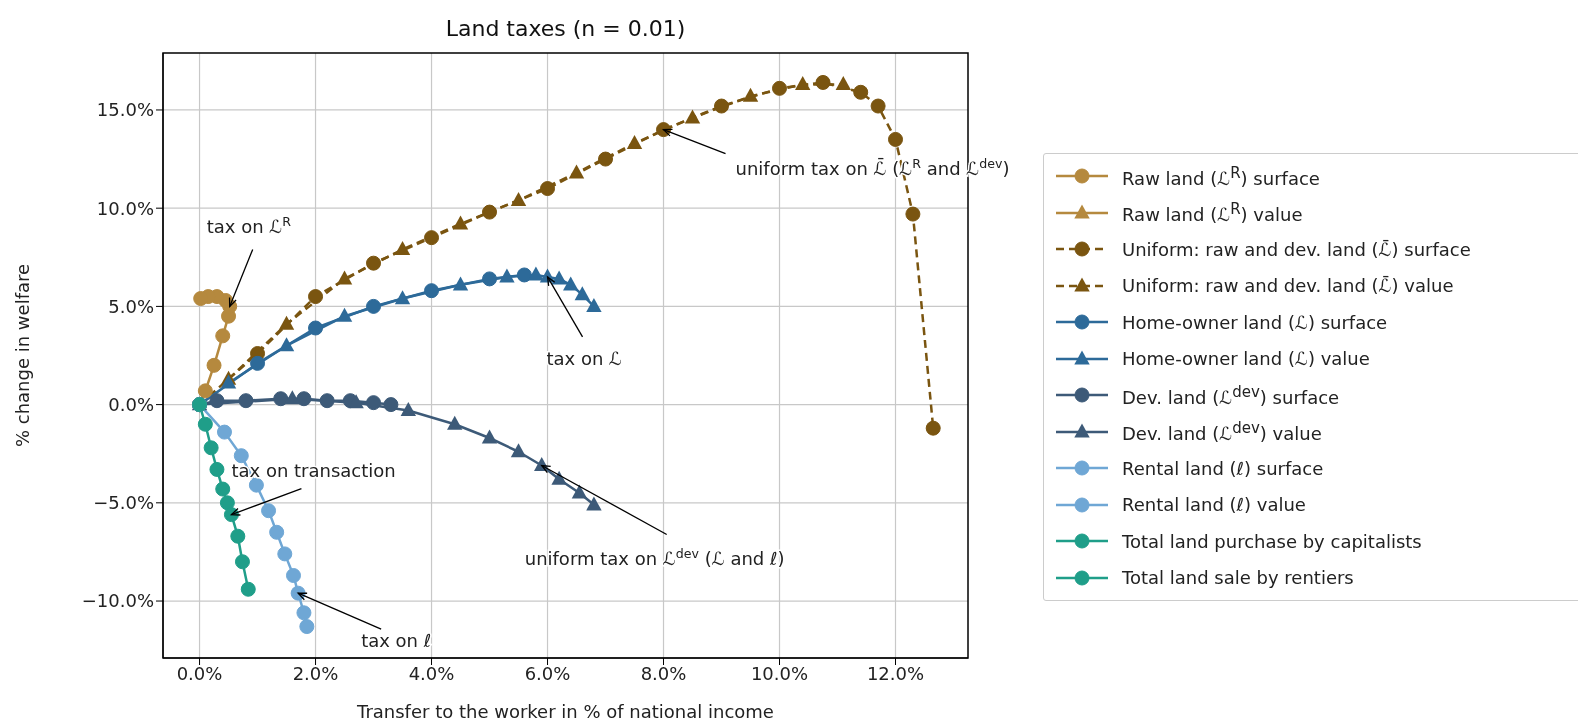 Image resolution: width=1578 pixels, height=728 pixels. I want to click on annotation: tax on ℒ$^{R}$, so click(249, 225).